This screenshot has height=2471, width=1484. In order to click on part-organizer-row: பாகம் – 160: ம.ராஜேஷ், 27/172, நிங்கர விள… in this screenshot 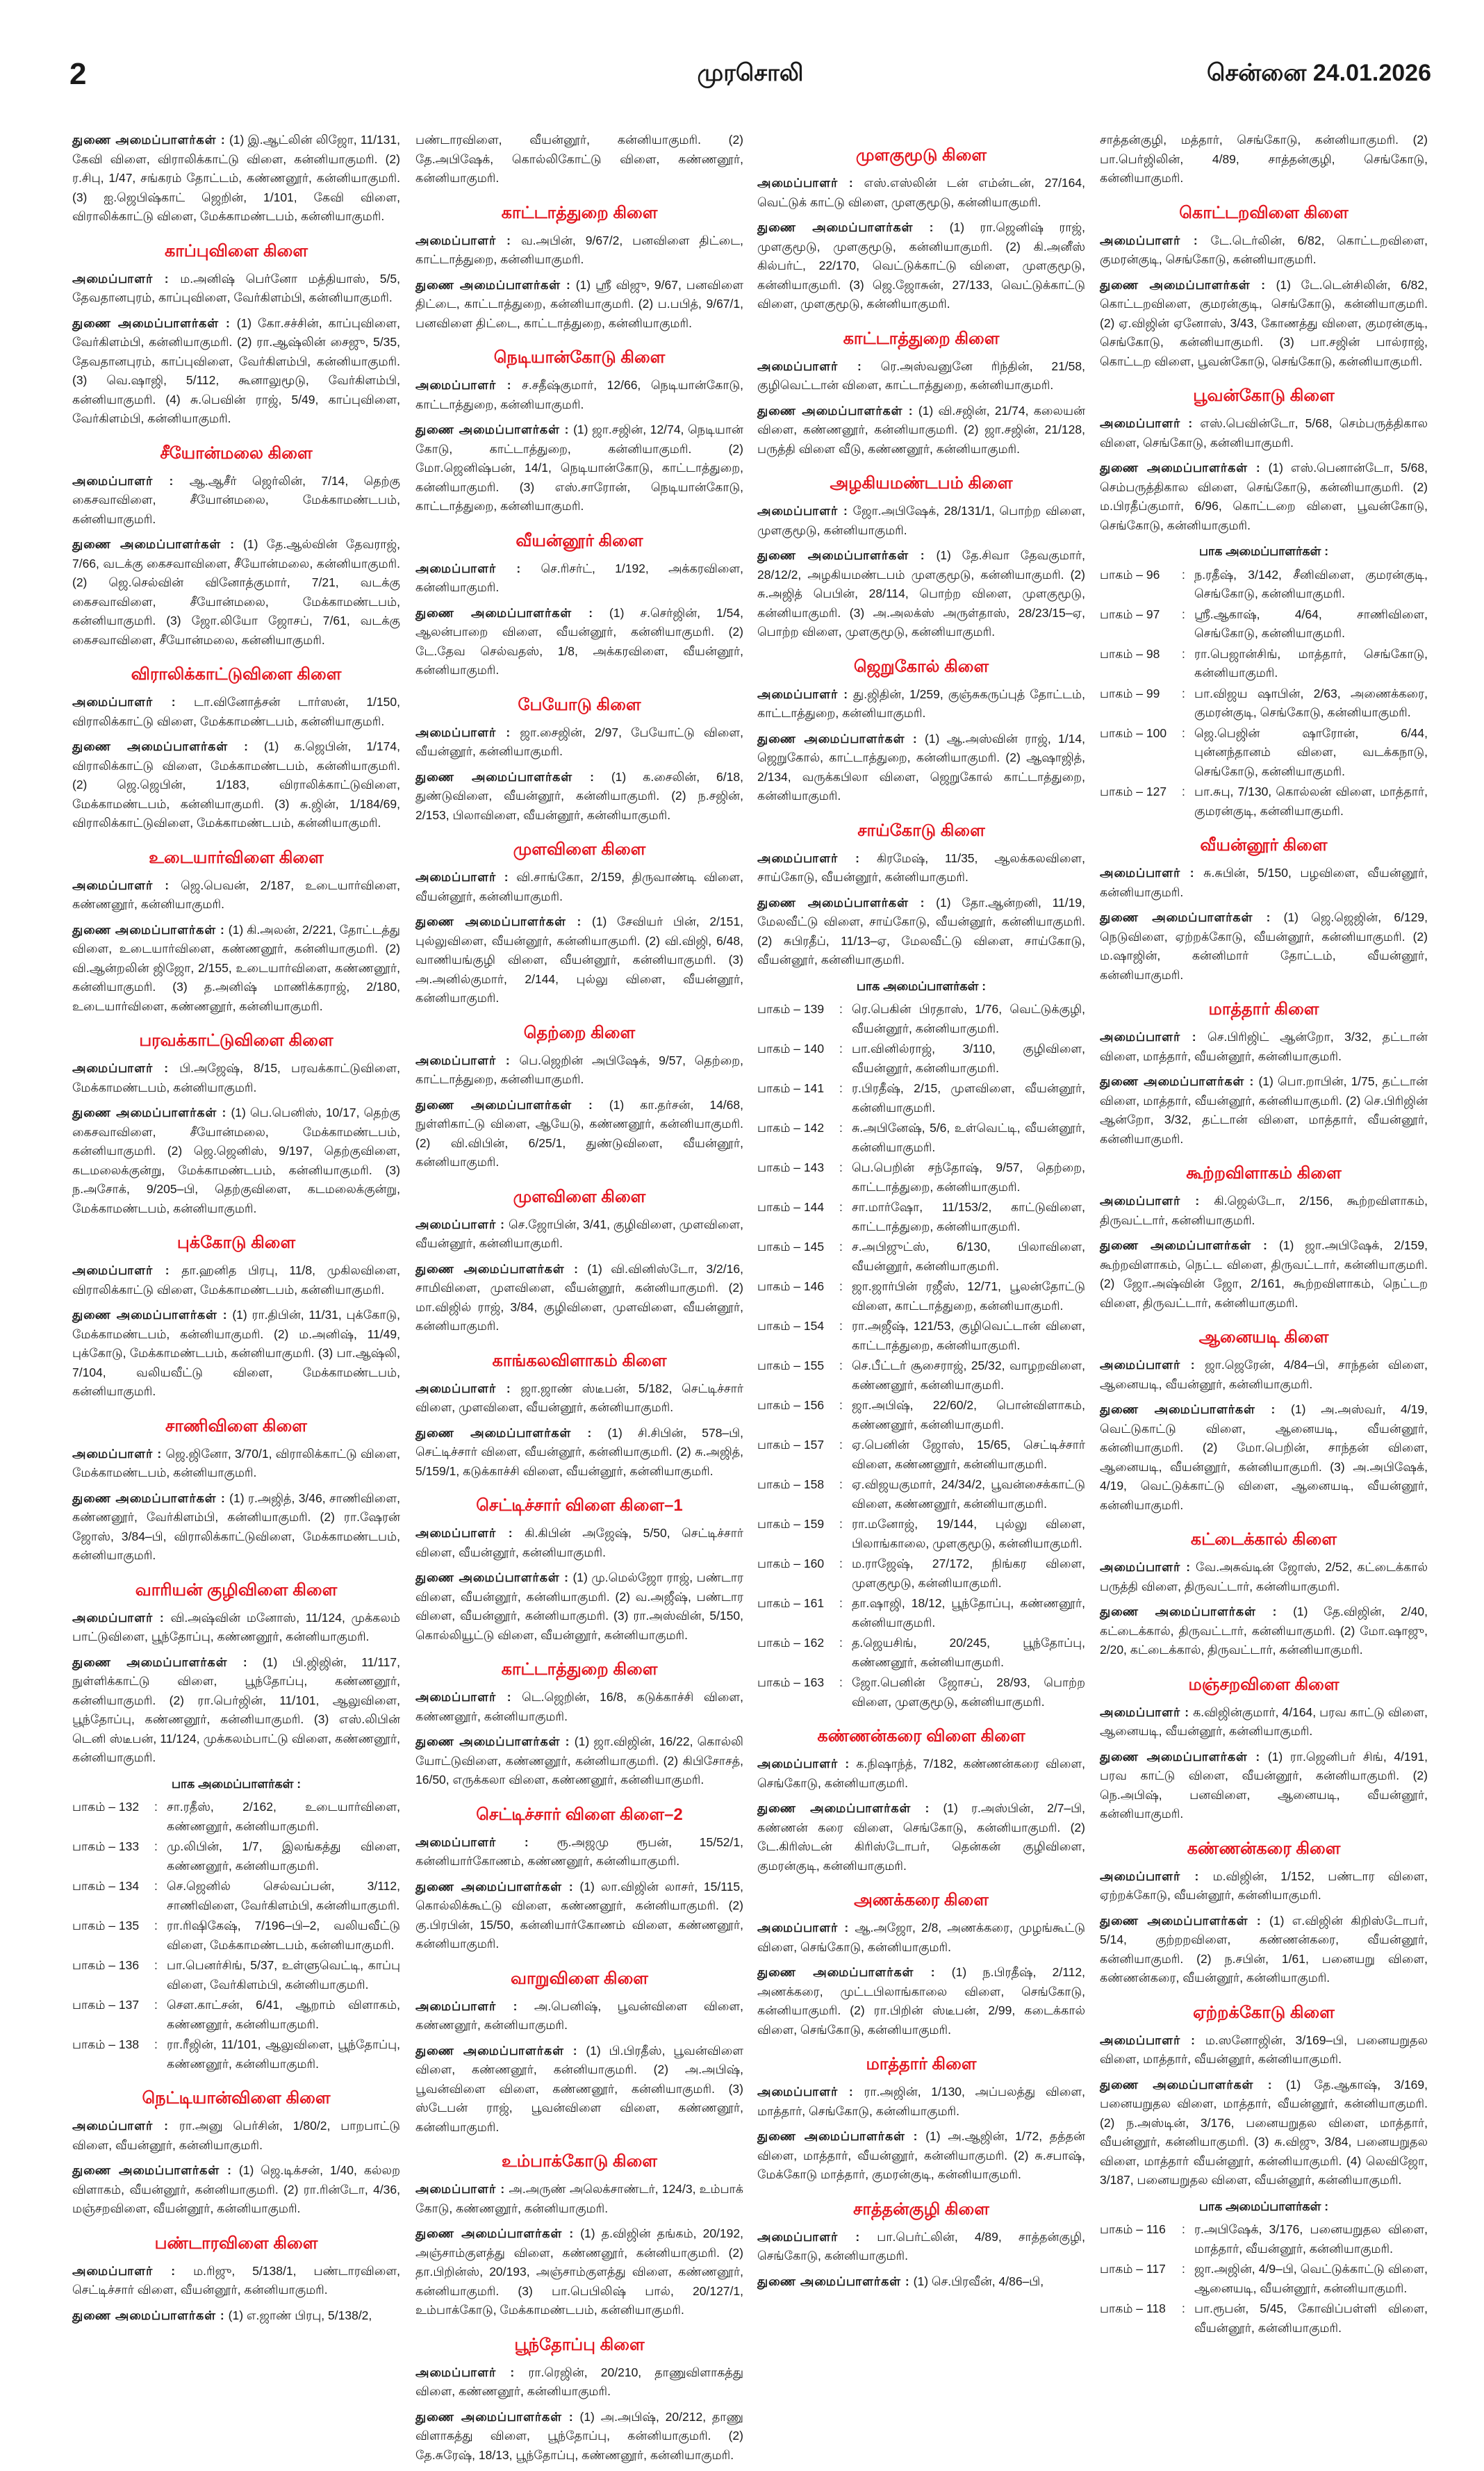, I will do `click(921, 1574)`.